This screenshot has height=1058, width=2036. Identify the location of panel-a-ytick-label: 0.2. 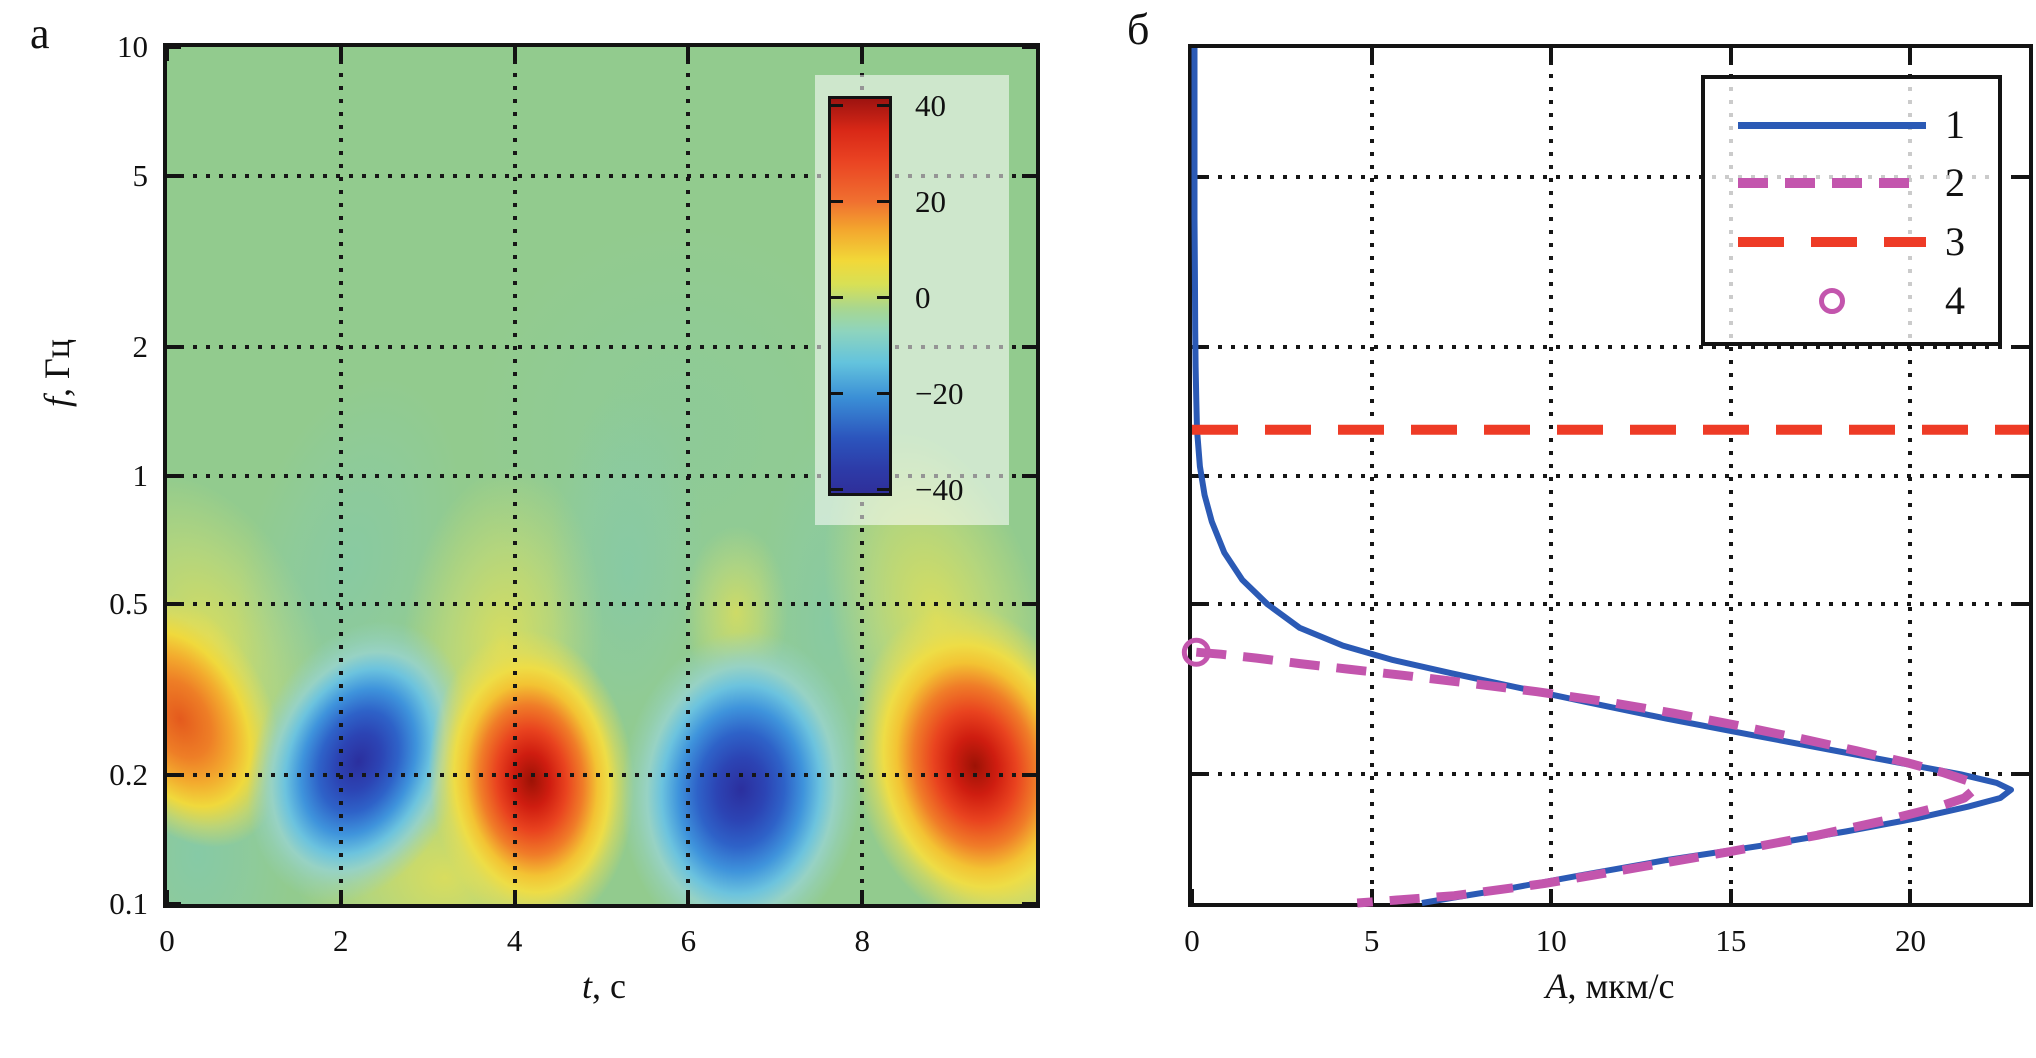
(128, 774).